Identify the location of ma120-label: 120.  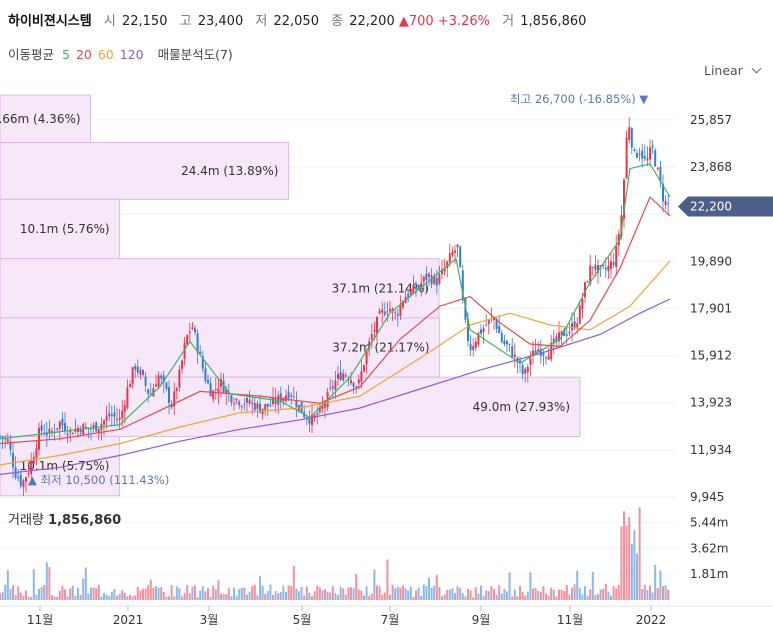
(131, 54).